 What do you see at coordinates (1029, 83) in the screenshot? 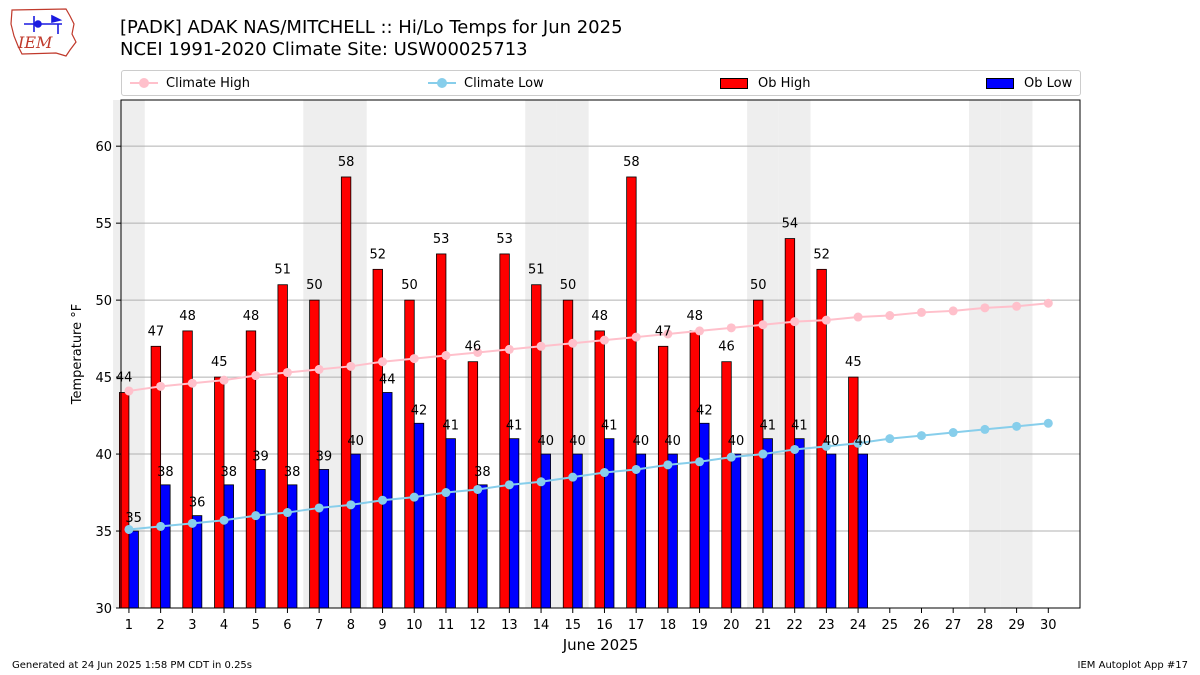
I see `legend-ob-low: Ob Low` at bounding box center [1029, 83].